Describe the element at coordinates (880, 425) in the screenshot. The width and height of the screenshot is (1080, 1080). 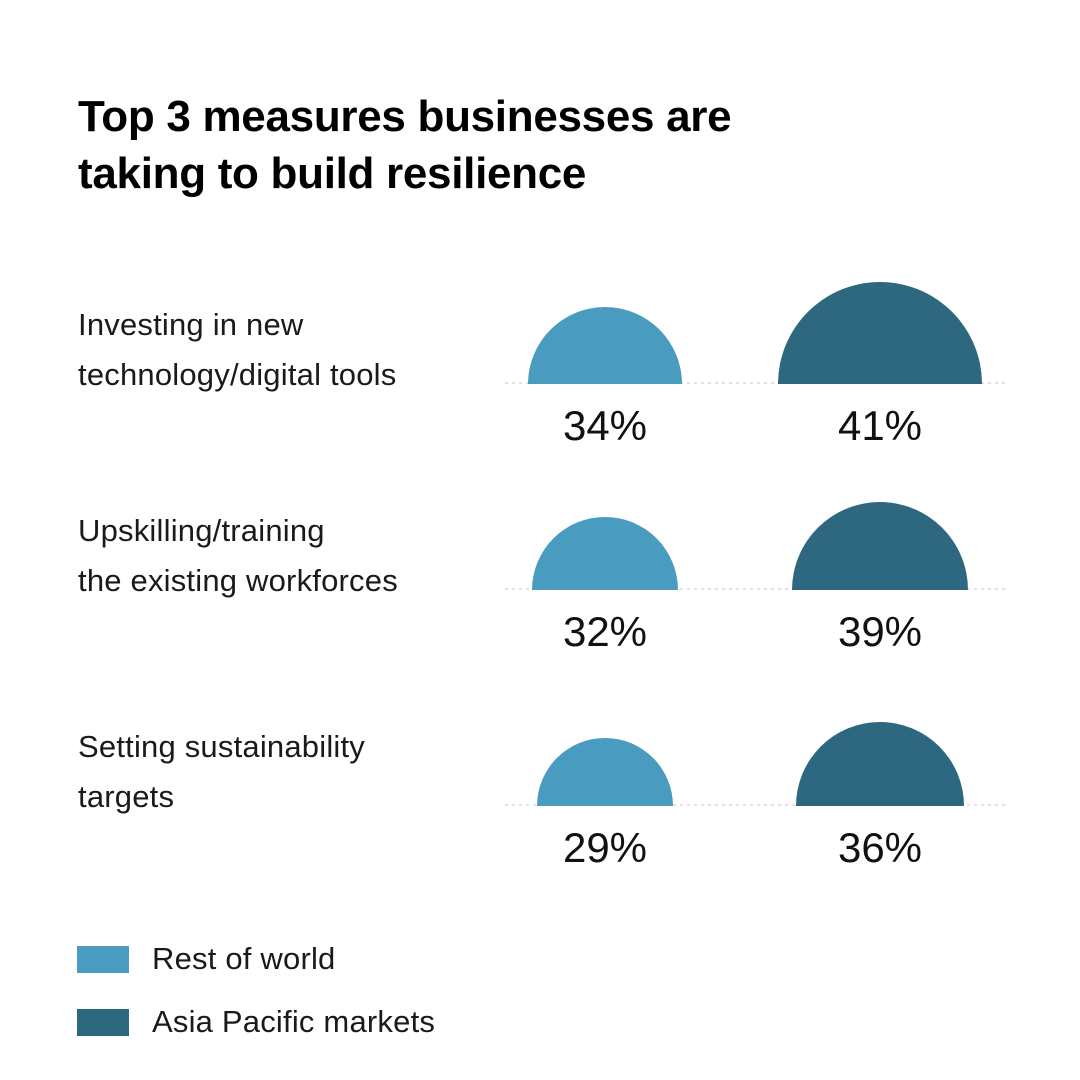
I see `value-label-asia-pacific: 41%` at that location.